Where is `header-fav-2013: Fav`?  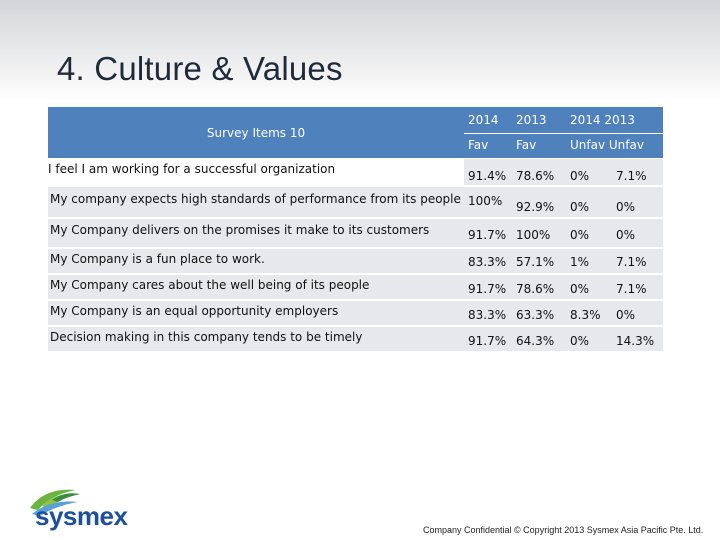 header-fav-2013: Fav is located at coordinates (539, 146).